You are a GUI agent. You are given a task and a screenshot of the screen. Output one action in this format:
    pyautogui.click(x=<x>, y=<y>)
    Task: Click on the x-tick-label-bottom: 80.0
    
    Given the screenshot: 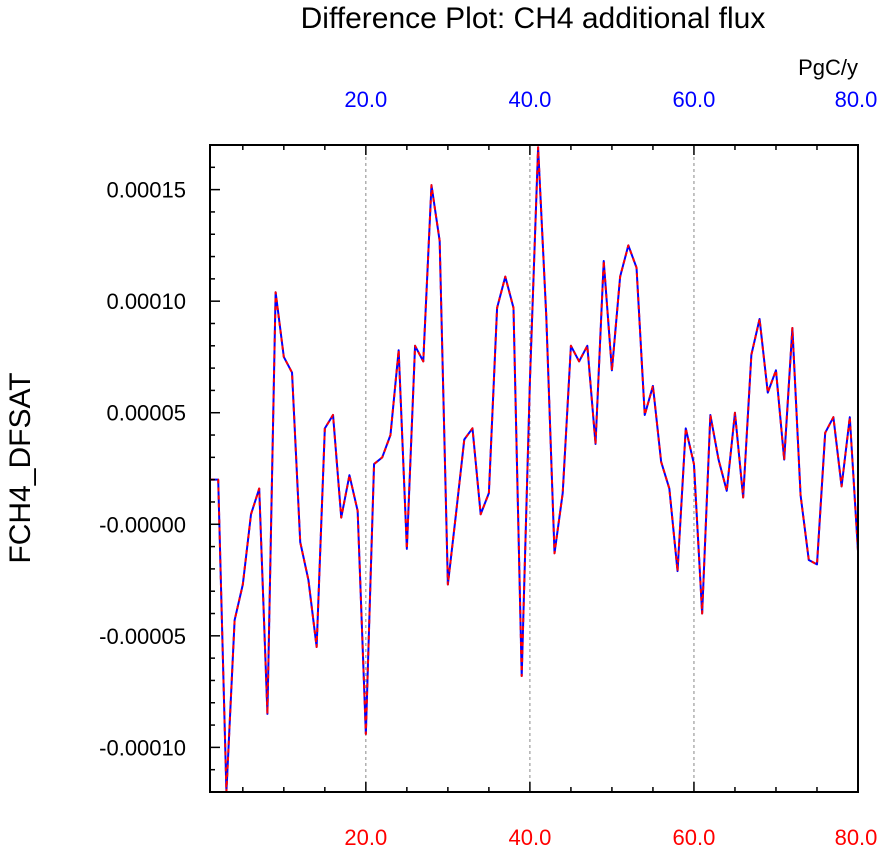 What is the action you would take?
    pyautogui.click(x=856, y=837)
    